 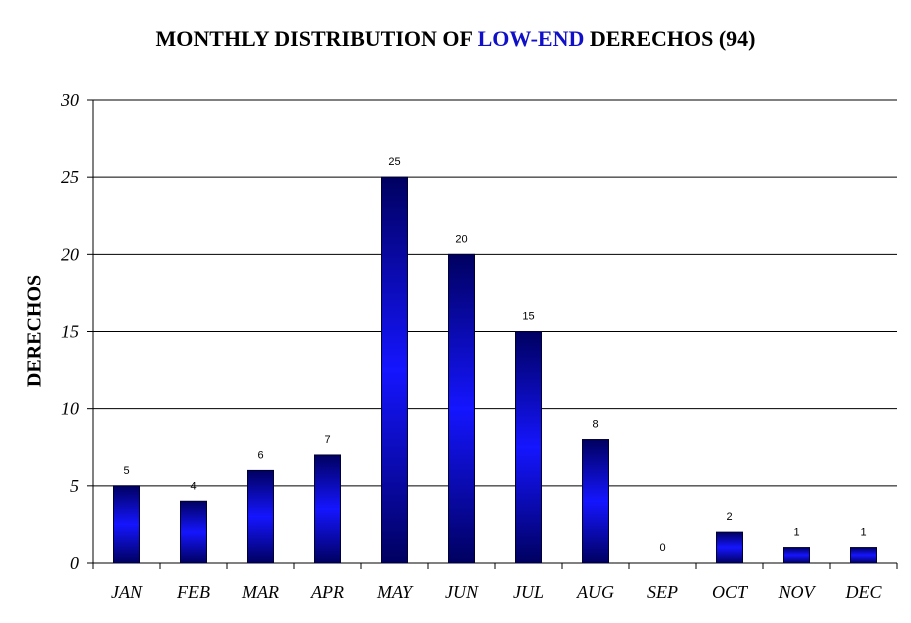 I want to click on title-highlight: LOW-END, so click(x=531, y=38).